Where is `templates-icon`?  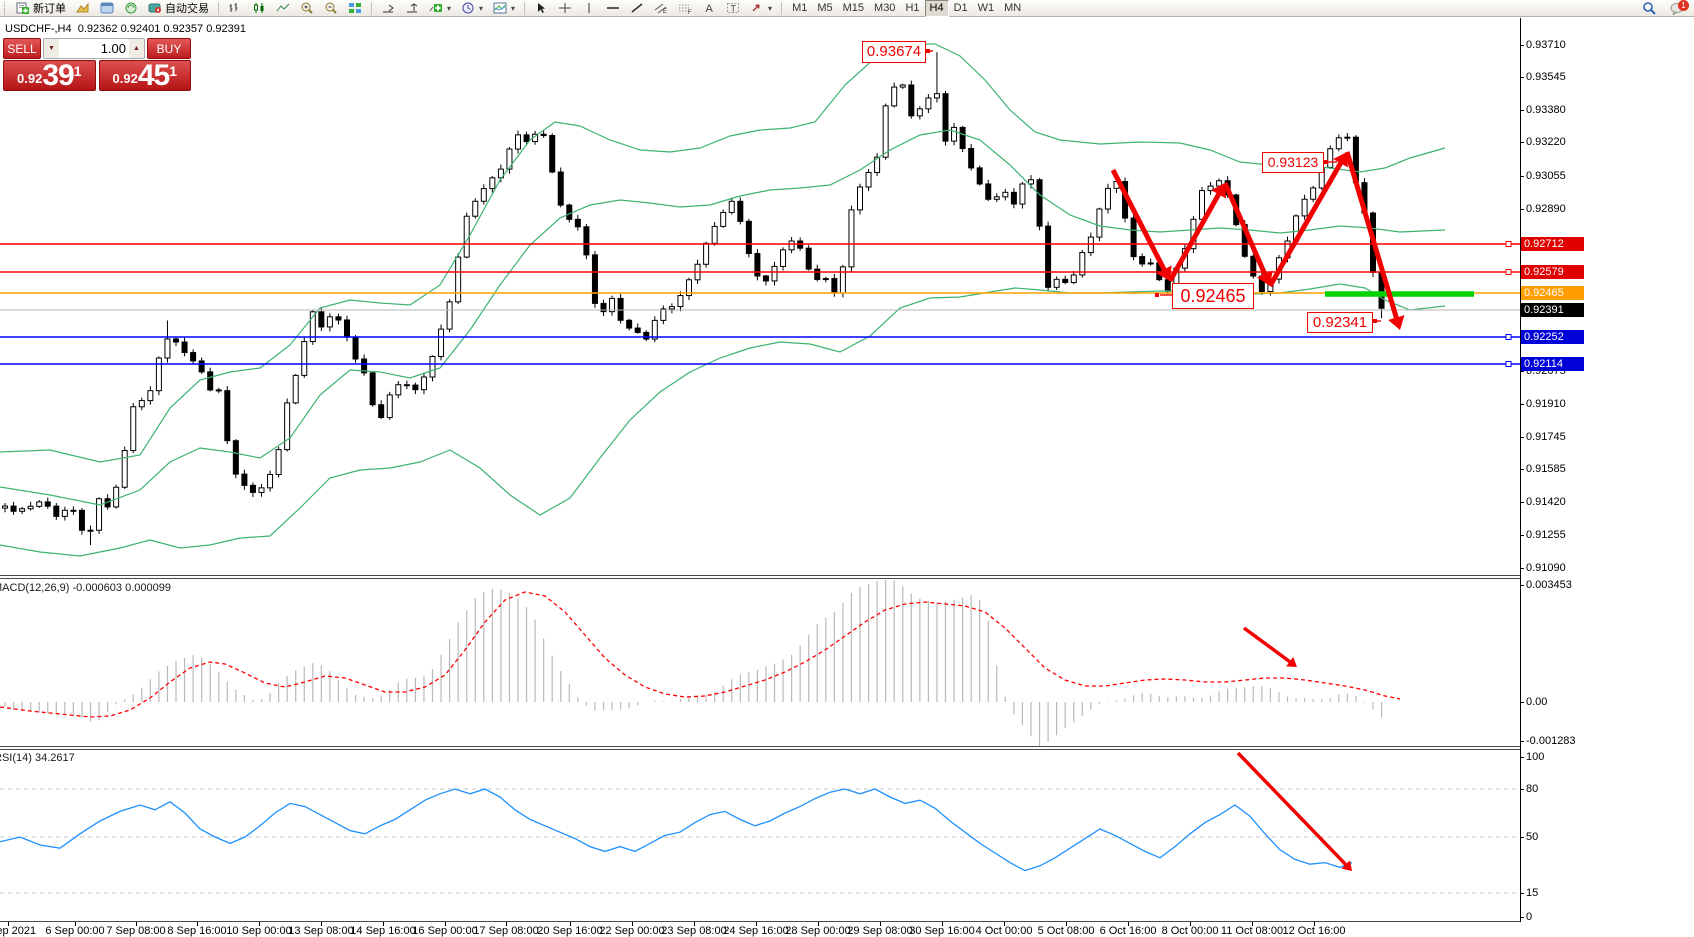
templates-icon is located at coordinates (500, 8).